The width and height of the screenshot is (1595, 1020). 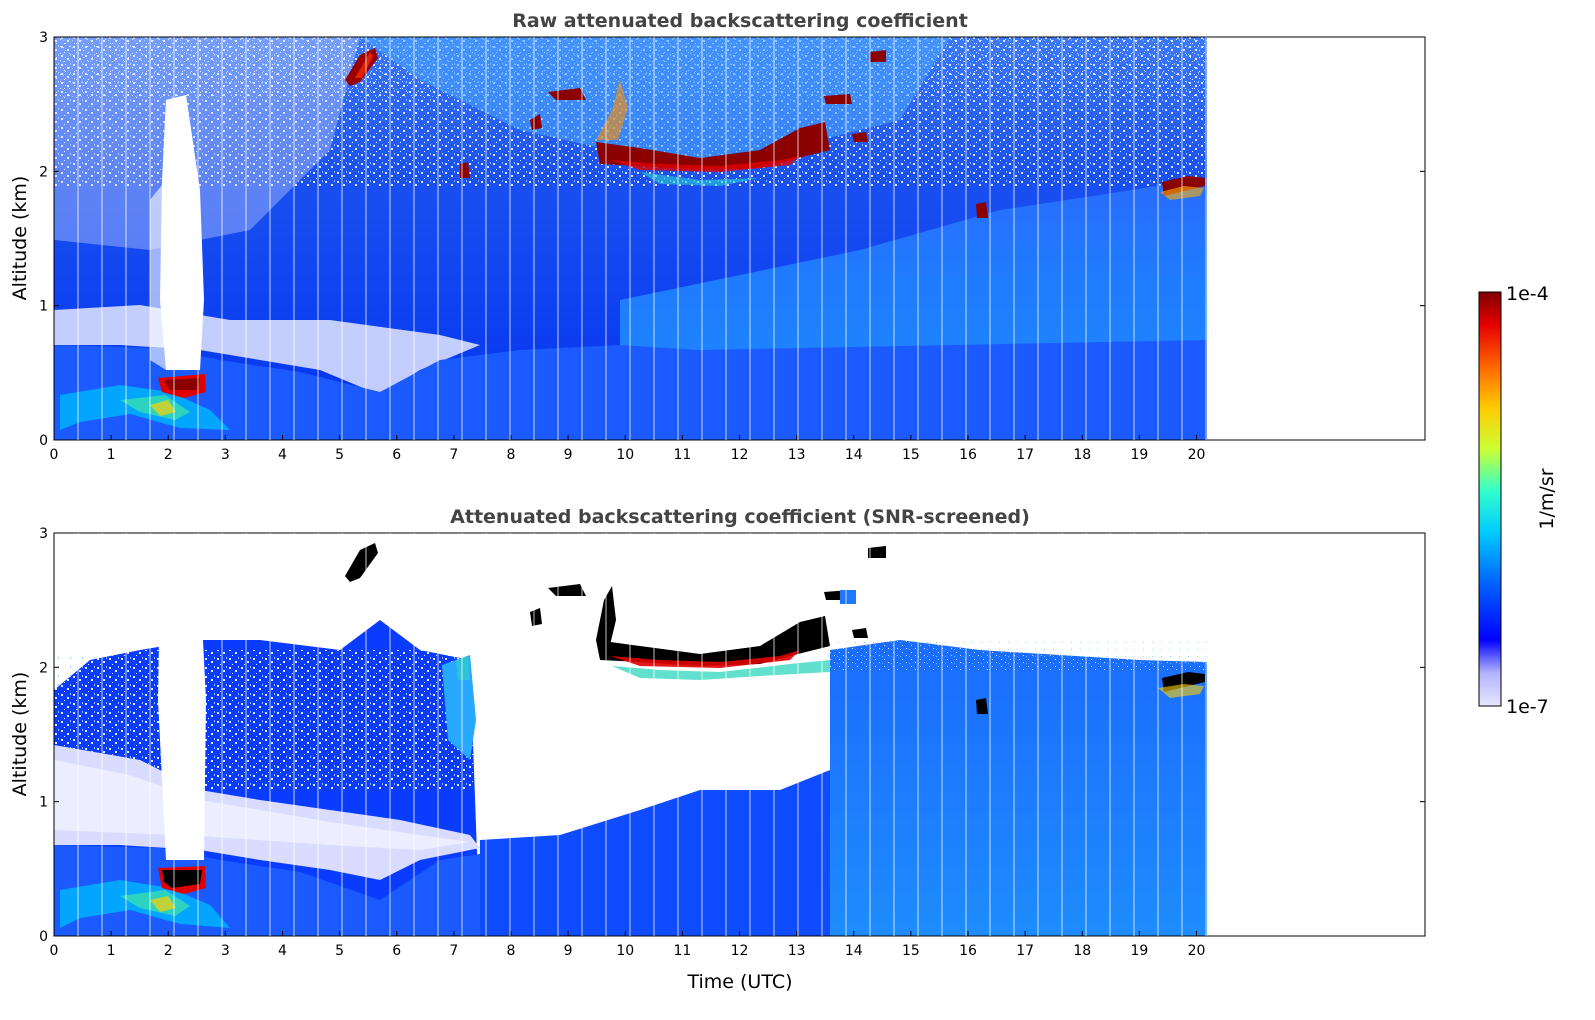 What do you see at coordinates (43, 172) in the screenshot?
I see `top-y-tick-label: 2` at bounding box center [43, 172].